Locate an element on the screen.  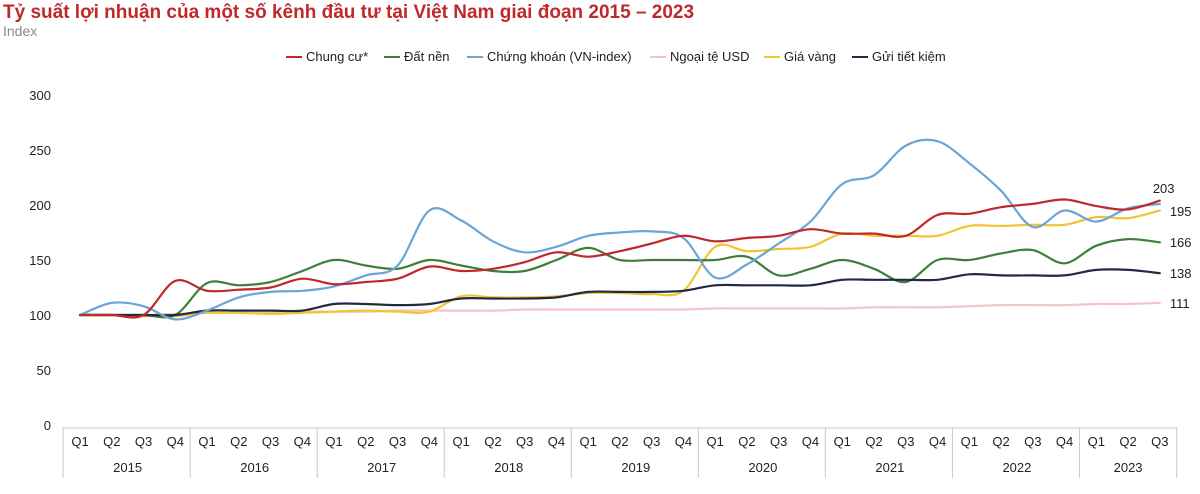
legend-item-ngoai-te-usd: Ngoại tệ USD is located at coordinates (699, 56).